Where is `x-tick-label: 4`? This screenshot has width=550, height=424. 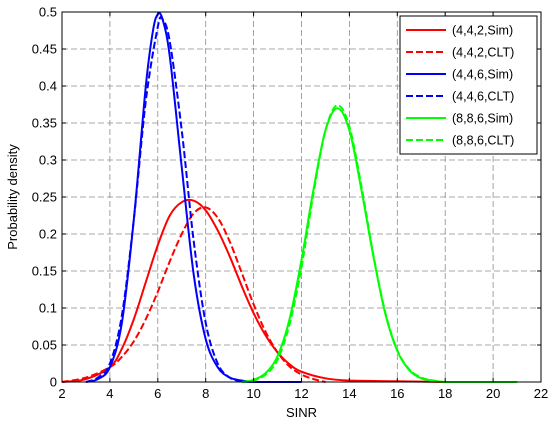 x-tick-label: 4 is located at coordinates (109, 393).